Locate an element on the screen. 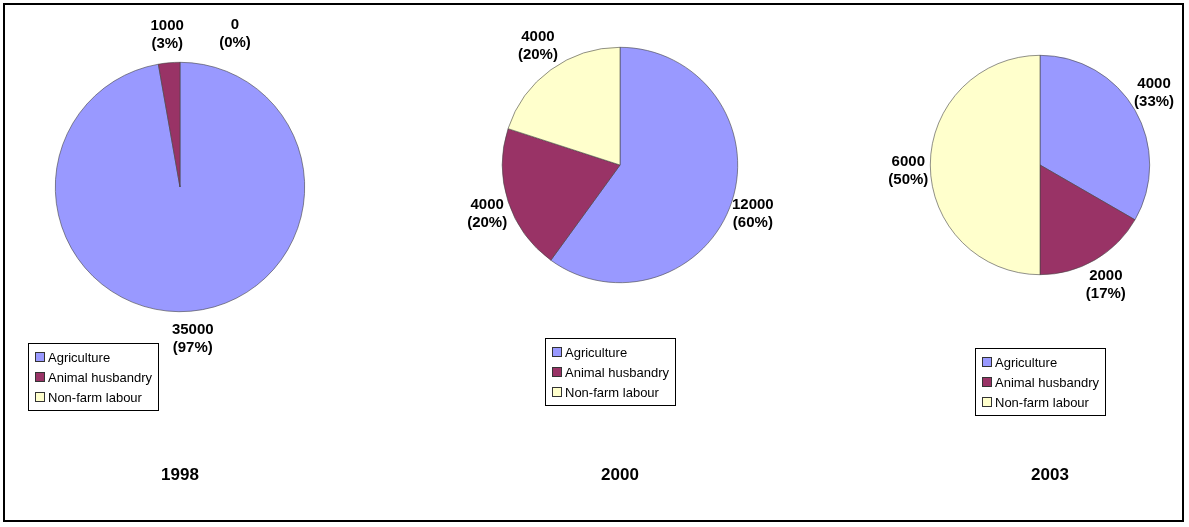 This screenshot has width=1189, height=527. text: 0 (0%) is located at coordinates (235, 33).